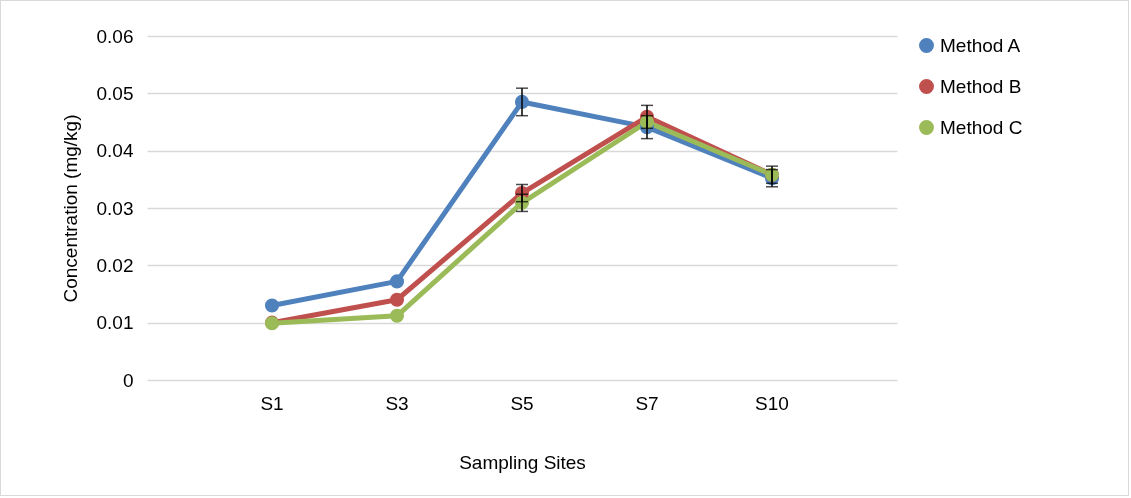 Image resolution: width=1131 pixels, height=498 pixels. What do you see at coordinates (981, 127) in the screenshot?
I see `legend-label: Method C` at bounding box center [981, 127].